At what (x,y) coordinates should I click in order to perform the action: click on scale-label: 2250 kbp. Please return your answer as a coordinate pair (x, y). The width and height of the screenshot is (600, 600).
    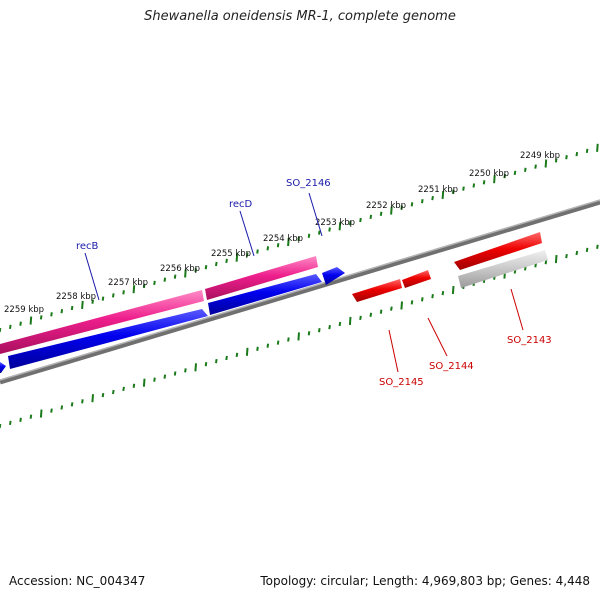
    Looking at the image, I should click on (489, 174).